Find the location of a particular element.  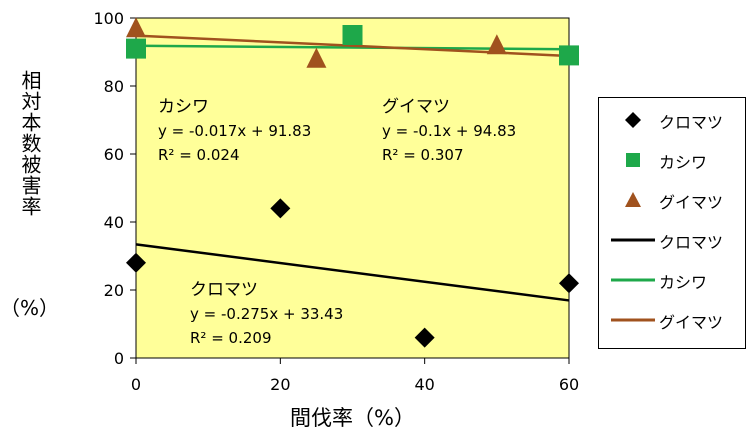

y-tick-label: 60 is located at coordinates (114, 154).